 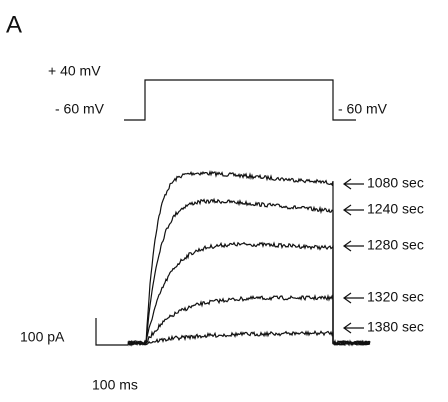 I want to click on voltage-protocol: + 40 mV - 60 mV - 60 mV, so click(x=218, y=92).